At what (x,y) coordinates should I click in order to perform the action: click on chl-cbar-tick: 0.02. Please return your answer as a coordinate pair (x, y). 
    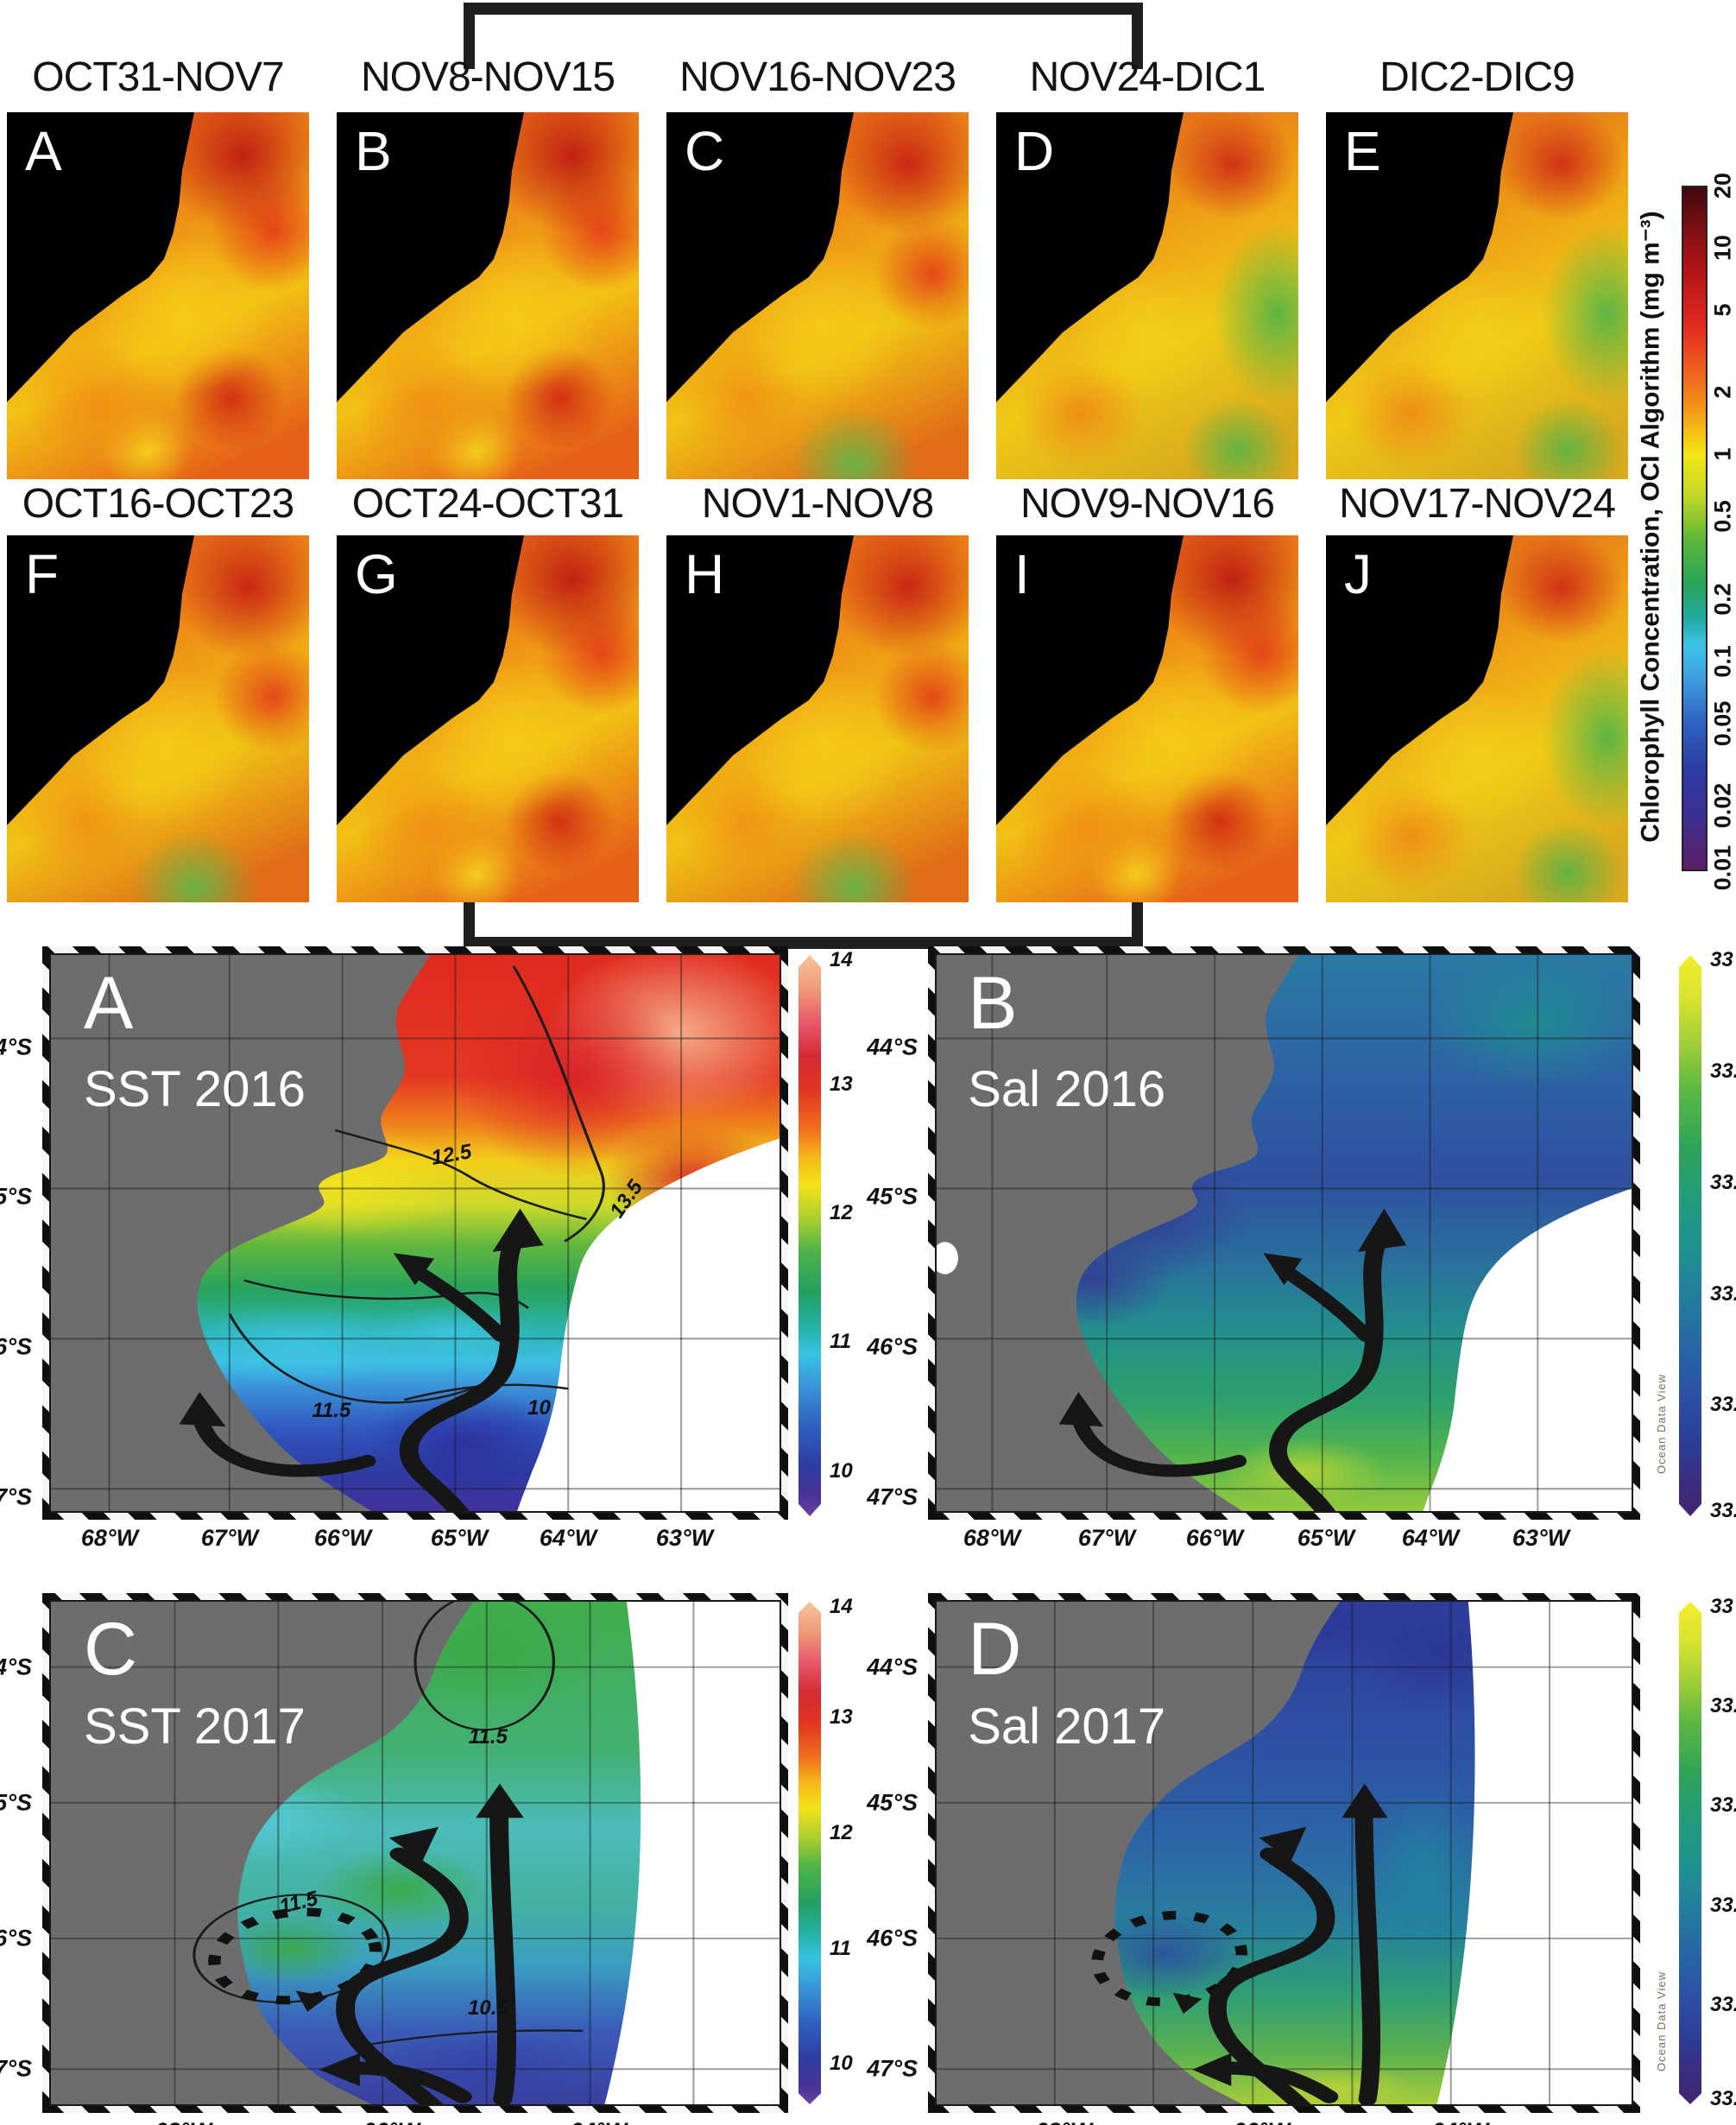
    Looking at the image, I should click on (1722, 805).